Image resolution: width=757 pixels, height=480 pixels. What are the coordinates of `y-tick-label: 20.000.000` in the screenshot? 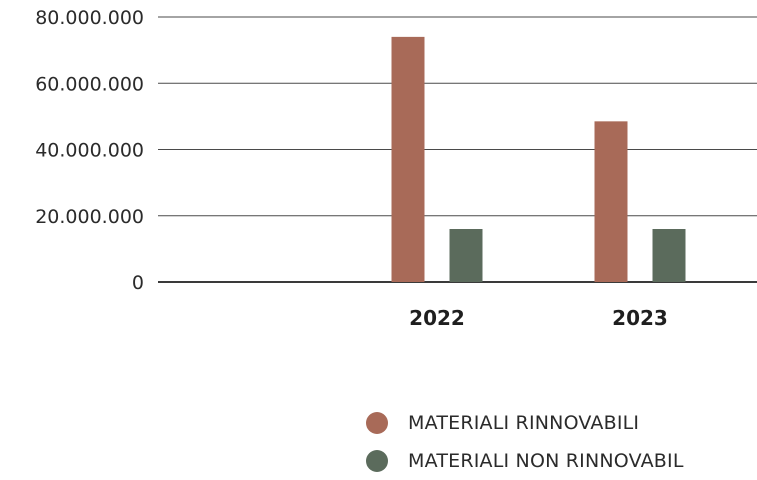 It's located at (89, 217).